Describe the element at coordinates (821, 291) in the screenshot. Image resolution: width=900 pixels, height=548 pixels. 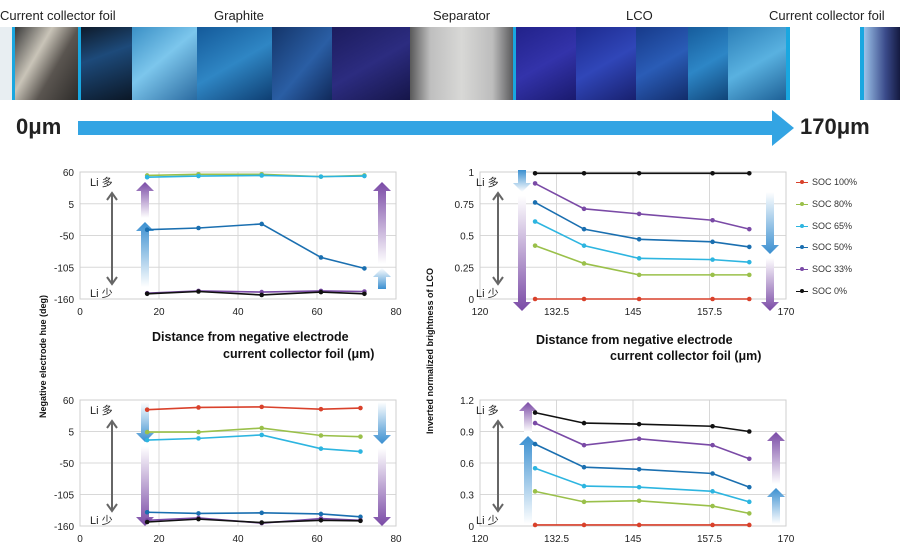
I see `legend-soc-0: SOC 0%` at that location.